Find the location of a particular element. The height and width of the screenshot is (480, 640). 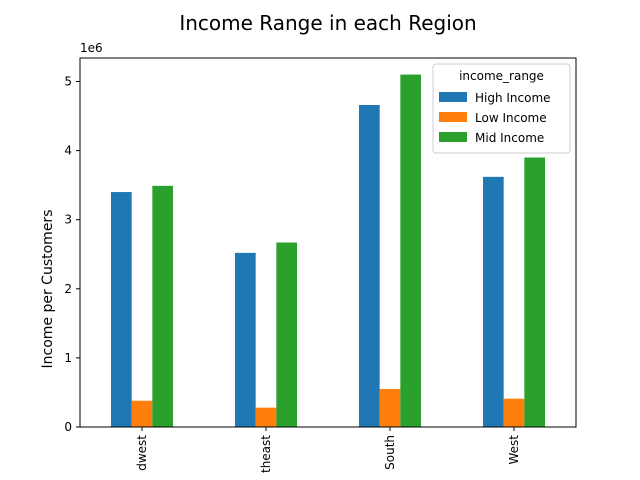

y-axis-ticks: 0 1 2 3 4 5 is located at coordinates (72, 254).